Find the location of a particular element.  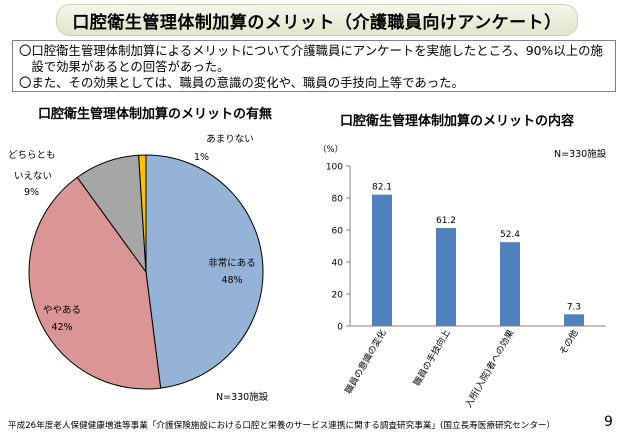

pie-label-name: どちらとも is located at coordinates (32, 155).